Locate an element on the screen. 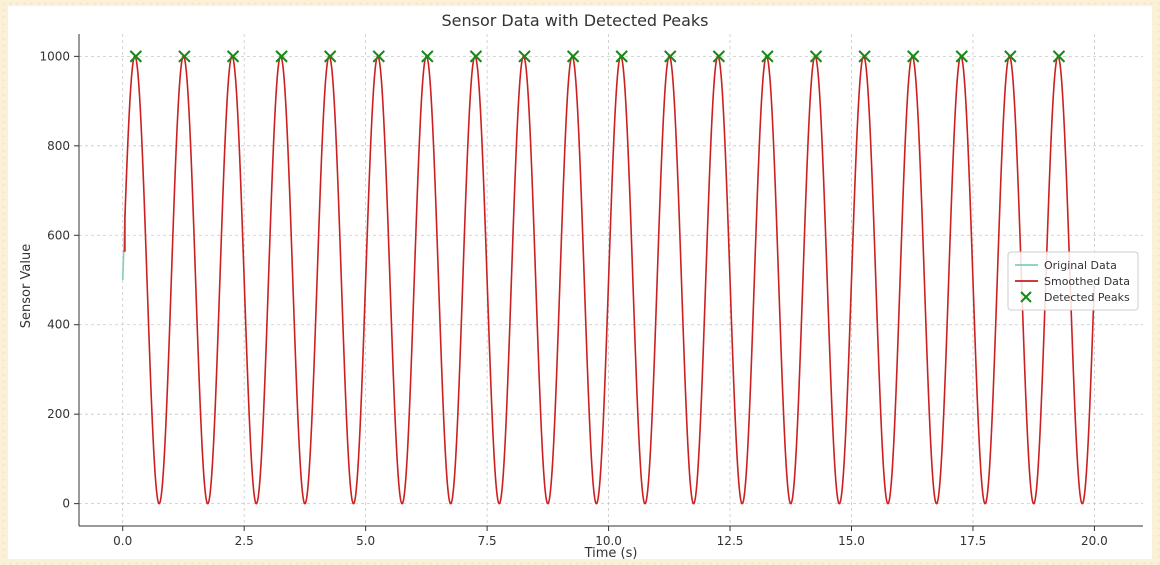 The image size is (1160, 565). x-tick-label: 12.5 is located at coordinates (730, 541).